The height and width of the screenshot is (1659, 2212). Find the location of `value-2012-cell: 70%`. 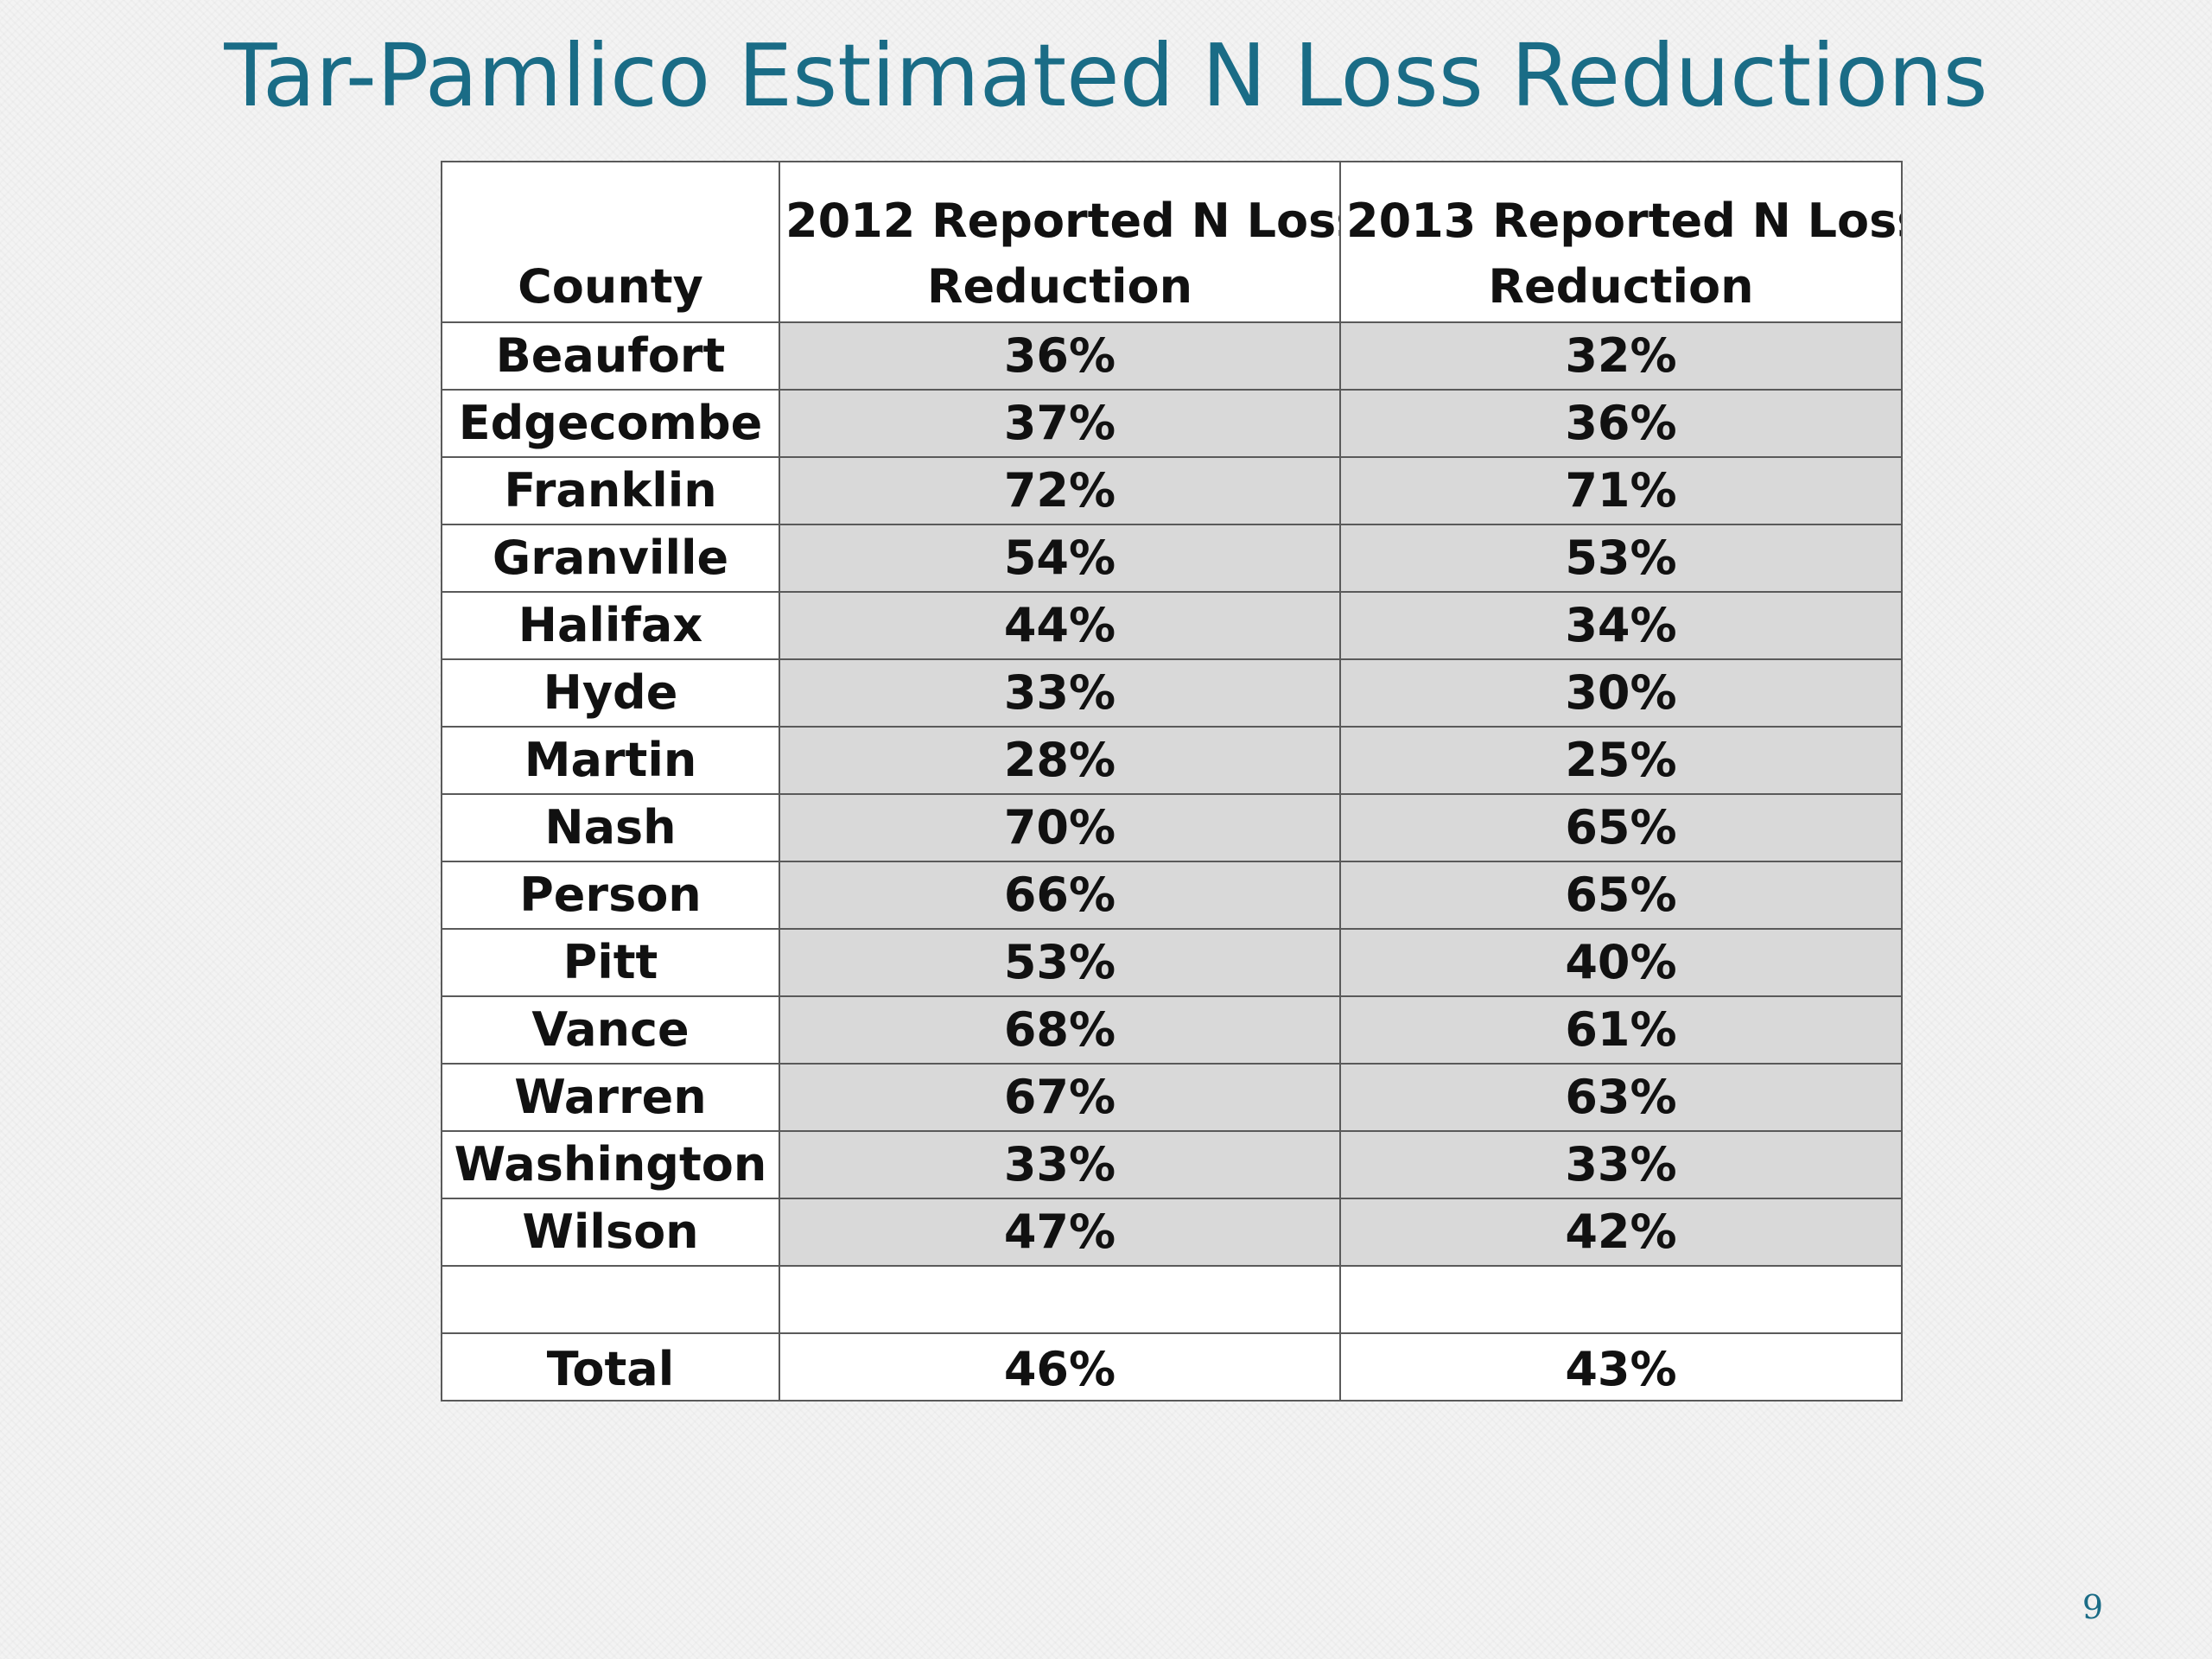

value-2012-cell: 70% is located at coordinates (1060, 827).